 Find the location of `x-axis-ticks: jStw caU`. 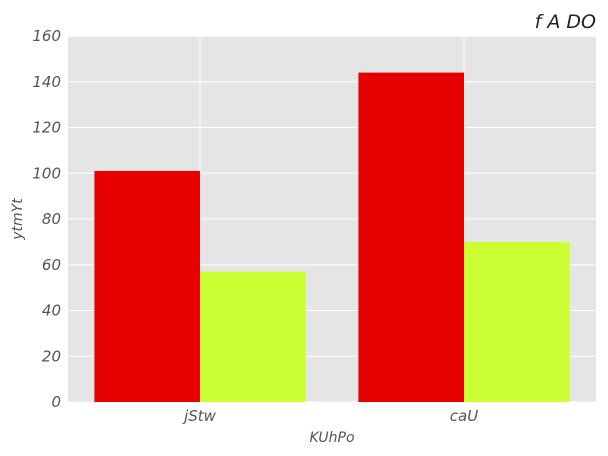

x-axis-ticks: jStw caU is located at coordinates (330, 416).